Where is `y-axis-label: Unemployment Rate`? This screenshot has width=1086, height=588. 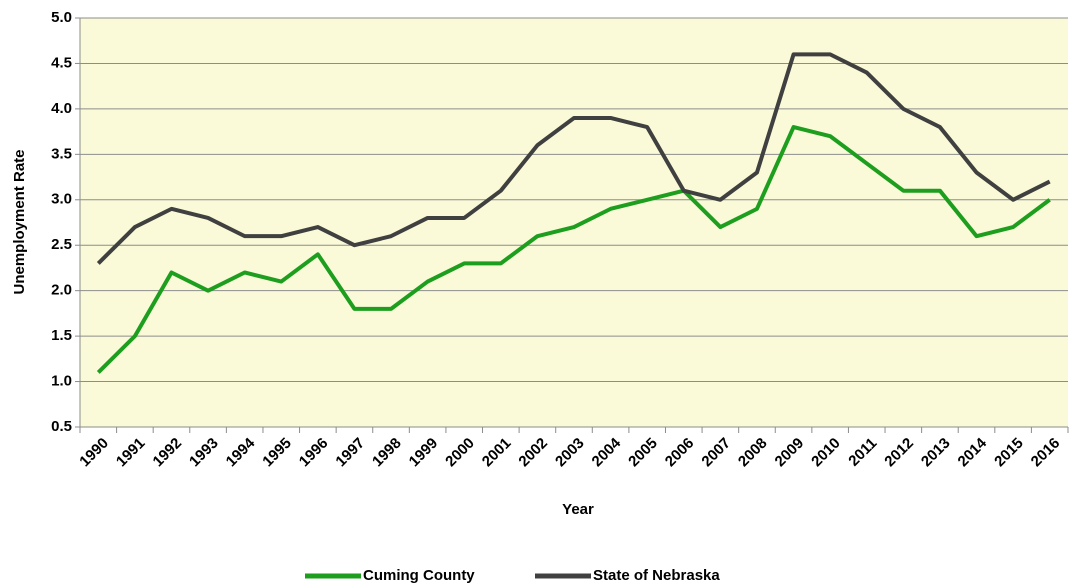 y-axis-label: Unemployment Rate is located at coordinates (19, 221).